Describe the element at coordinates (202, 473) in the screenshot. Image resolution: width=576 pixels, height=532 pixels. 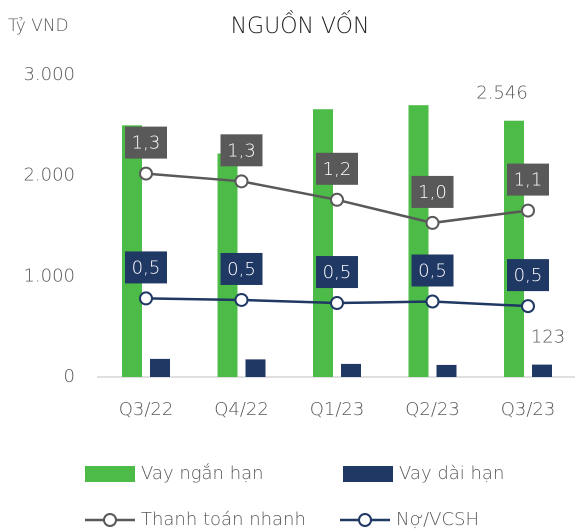
I see `legend-label: Vay ngắn hạn` at that location.